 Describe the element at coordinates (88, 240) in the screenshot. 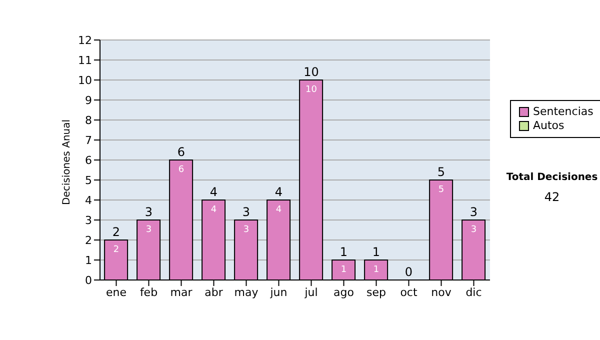

I see `y-tick-label: 2` at that location.